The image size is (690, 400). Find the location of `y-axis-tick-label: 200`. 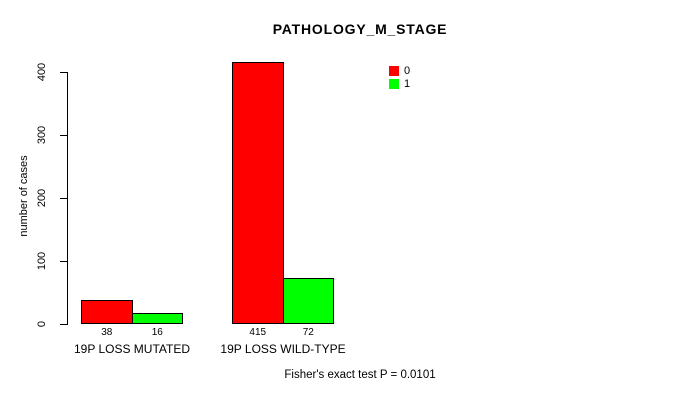

y-axis-tick-label: 200 is located at coordinates (42, 198).